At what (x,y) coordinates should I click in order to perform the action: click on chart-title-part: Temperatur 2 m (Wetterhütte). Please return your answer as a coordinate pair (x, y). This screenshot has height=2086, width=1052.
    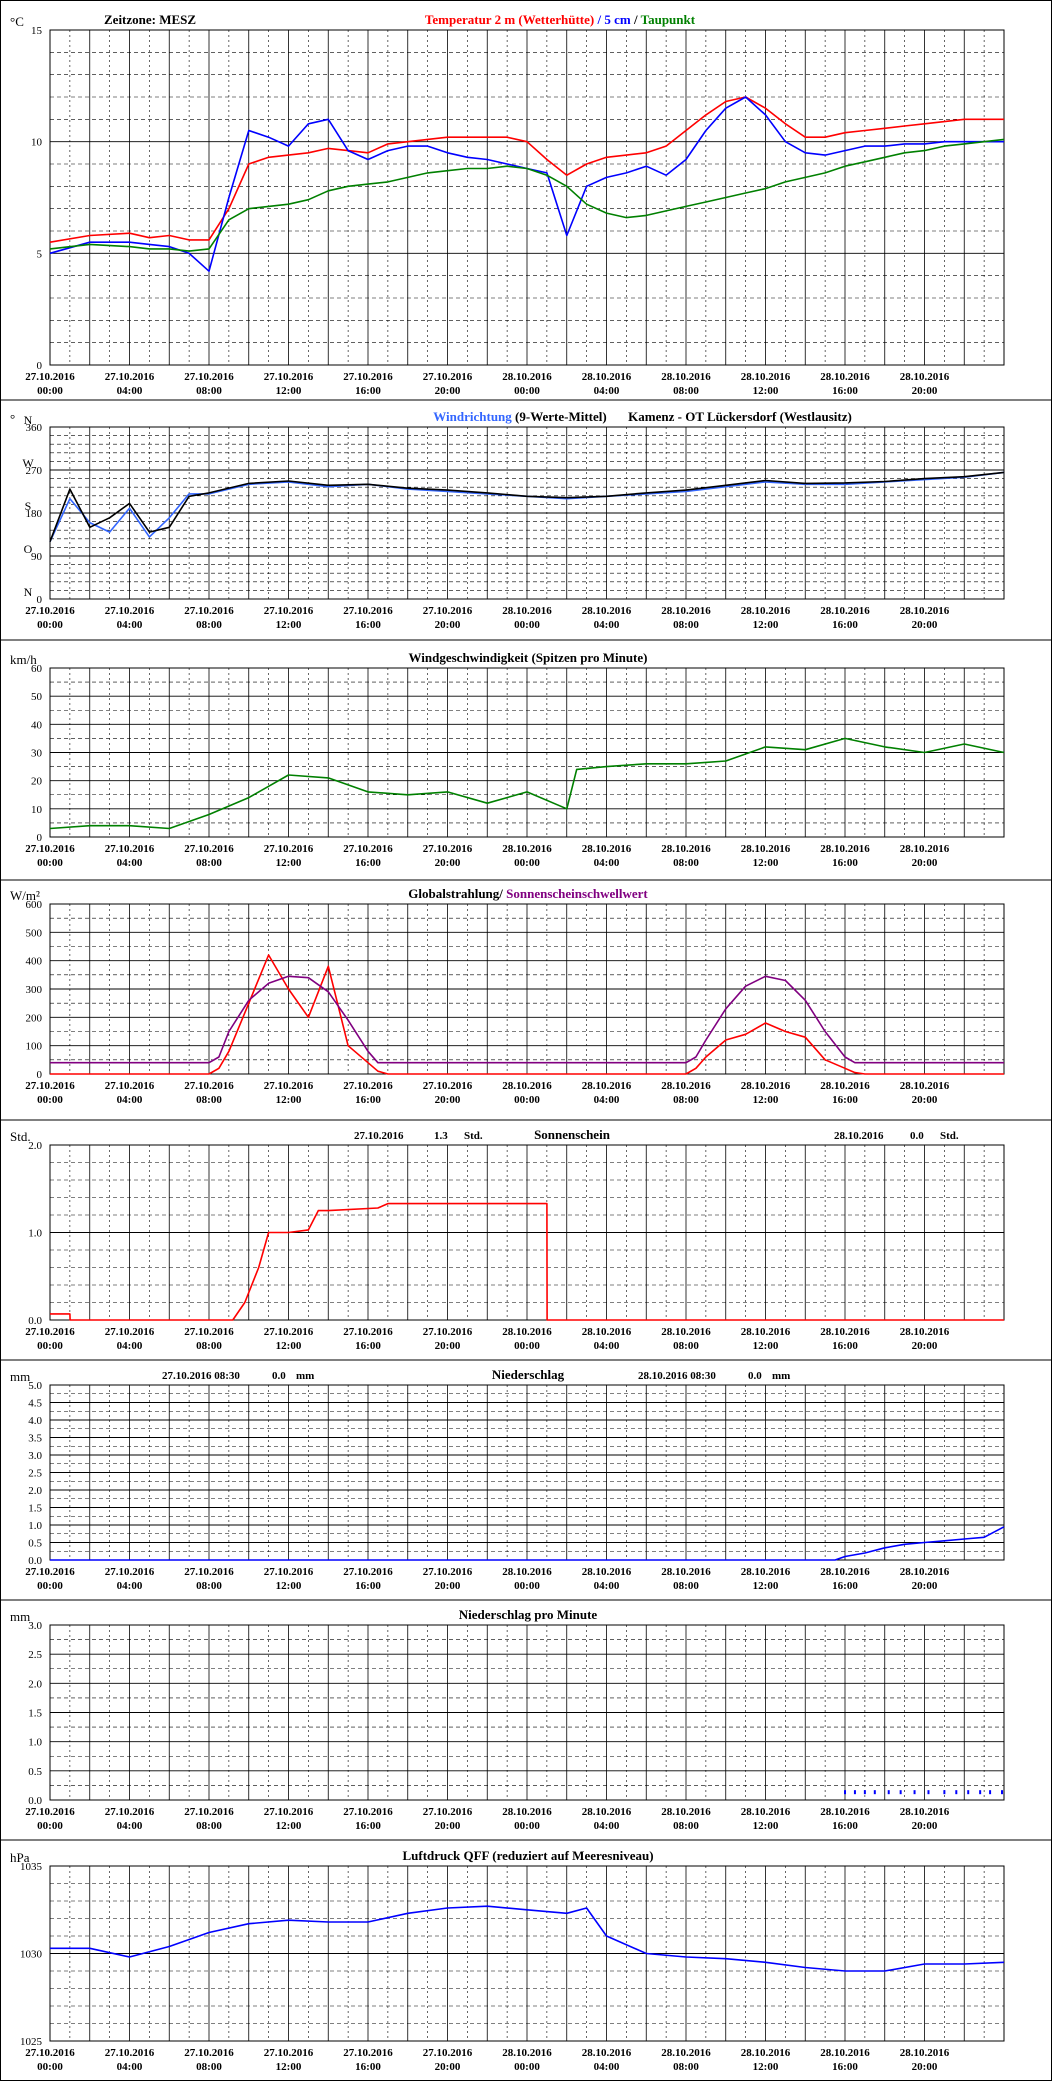
    Looking at the image, I should click on (509, 19).